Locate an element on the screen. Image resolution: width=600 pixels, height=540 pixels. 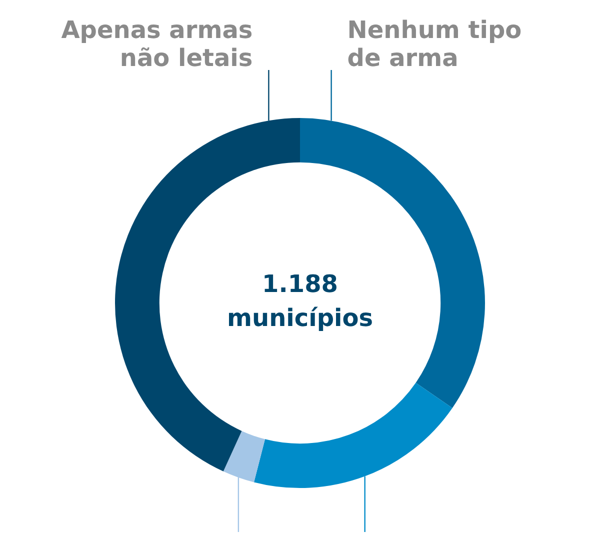
slice-label: Apenas armas não letais is located at coordinates (157, 44).